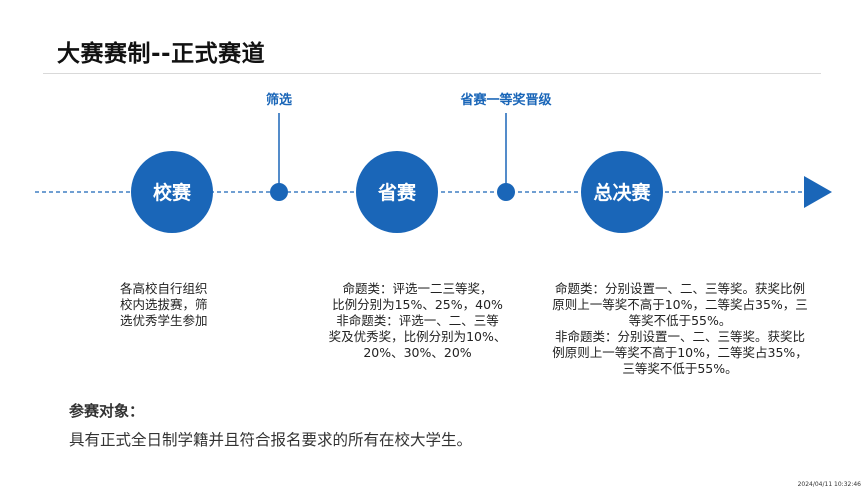 This screenshot has height=491, width=863. What do you see at coordinates (680, 304) in the screenshot?
I see `description-line: 原则上一等奖不高于10%，二等奖占35%，三` at bounding box center [680, 304].